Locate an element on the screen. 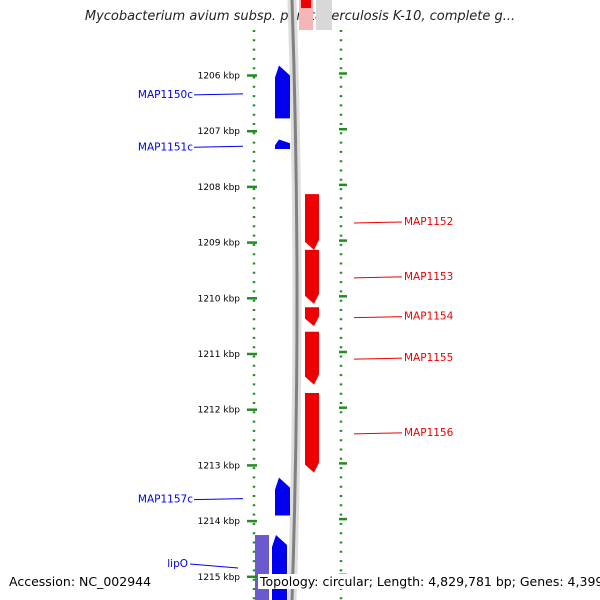  gene-MAP1155 is located at coordinates (312, 358).